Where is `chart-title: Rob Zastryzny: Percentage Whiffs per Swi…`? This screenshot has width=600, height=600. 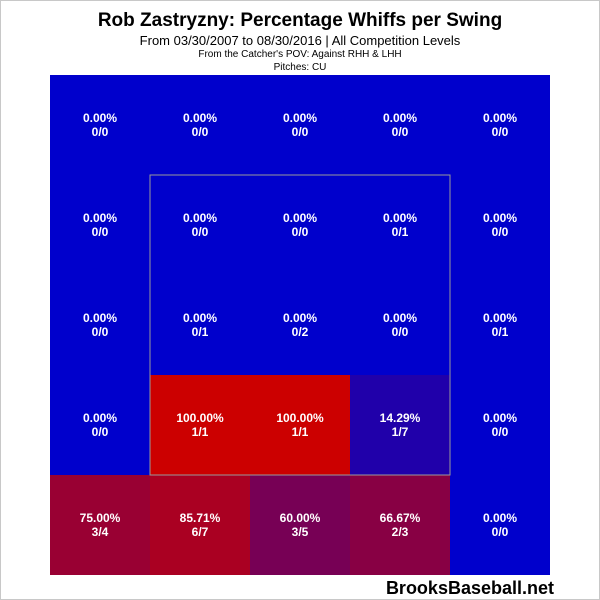
chart-title: Rob Zastryzny: Percentage Whiffs per Swi… is located at coordinates (300, 20).